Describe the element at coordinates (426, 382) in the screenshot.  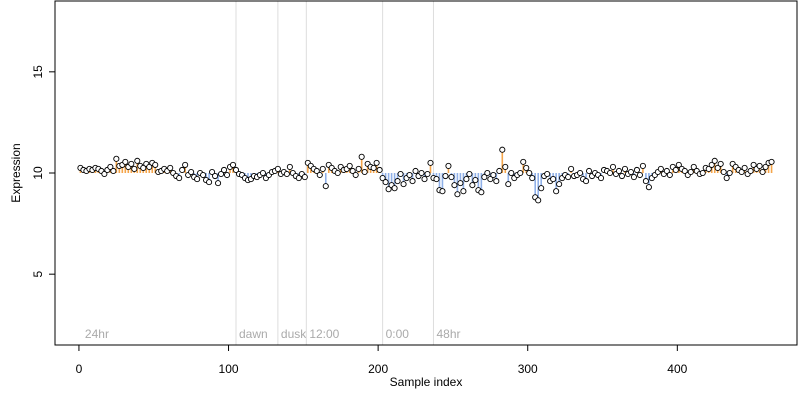
I see `x-axis-label: Sample index` at that location.